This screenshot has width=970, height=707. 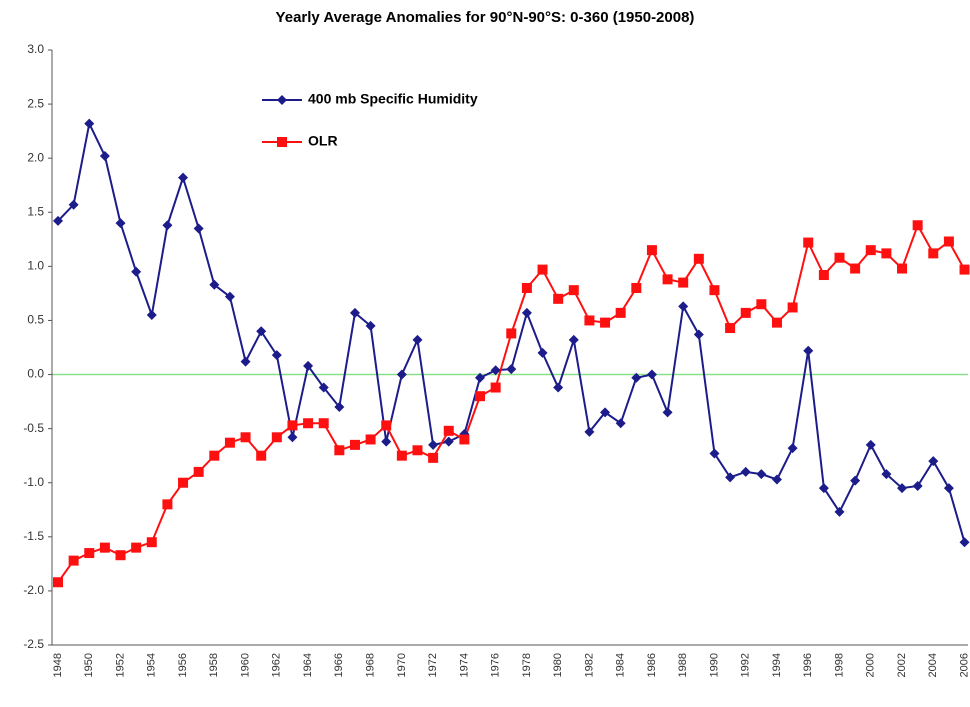 What do you see at coordinates (35, 49) in the screenshot?
I see `y-tick-label: 3.0` at bounding box center [35, 49].